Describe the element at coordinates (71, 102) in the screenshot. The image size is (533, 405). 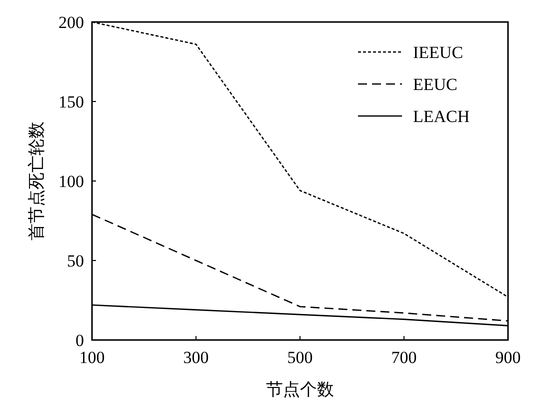
I see `y-tick-label: 150` at that location.